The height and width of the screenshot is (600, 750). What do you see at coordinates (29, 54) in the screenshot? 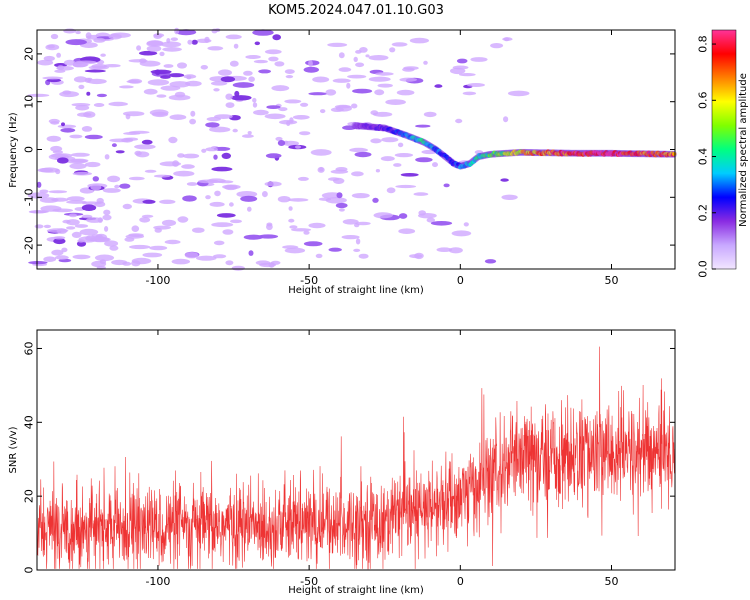
I see `spectrogram-y-tick-label: 20` at bounding box center [29, 54].